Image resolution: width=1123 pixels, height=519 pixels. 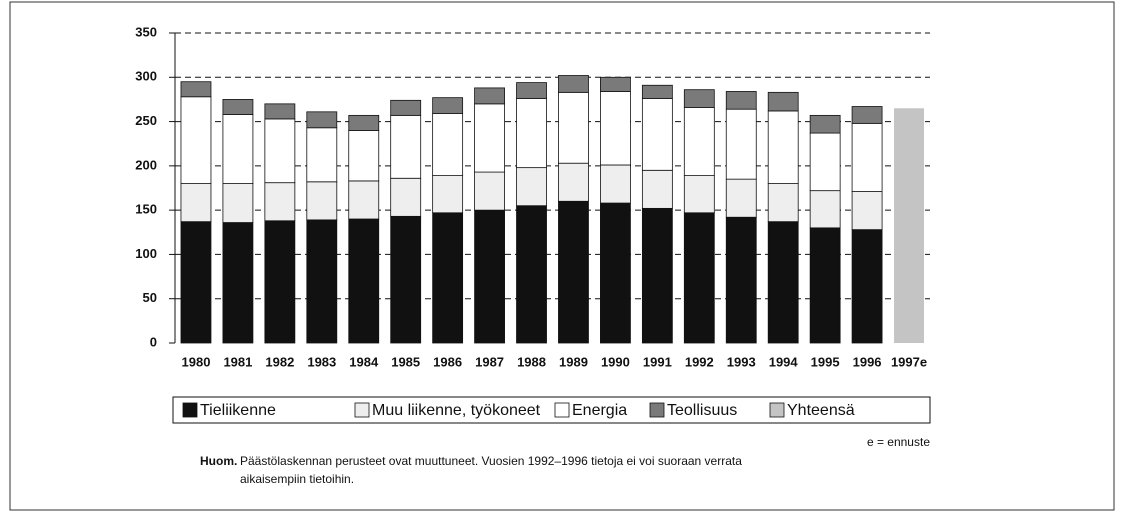 I want to click on note-label: Huom., so click(x=218, y=461).